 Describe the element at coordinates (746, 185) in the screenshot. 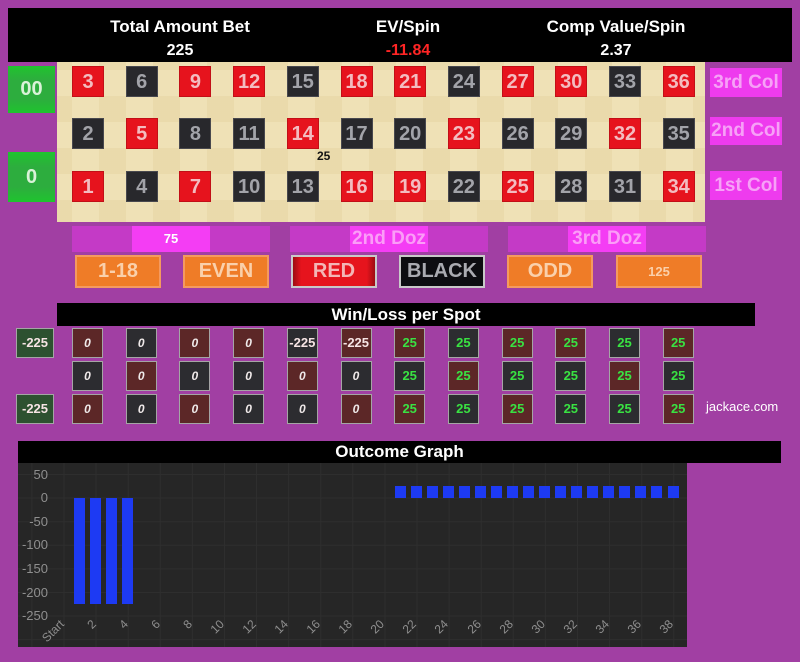

I see `column-bet-1st-col: 1st Col` at that location.